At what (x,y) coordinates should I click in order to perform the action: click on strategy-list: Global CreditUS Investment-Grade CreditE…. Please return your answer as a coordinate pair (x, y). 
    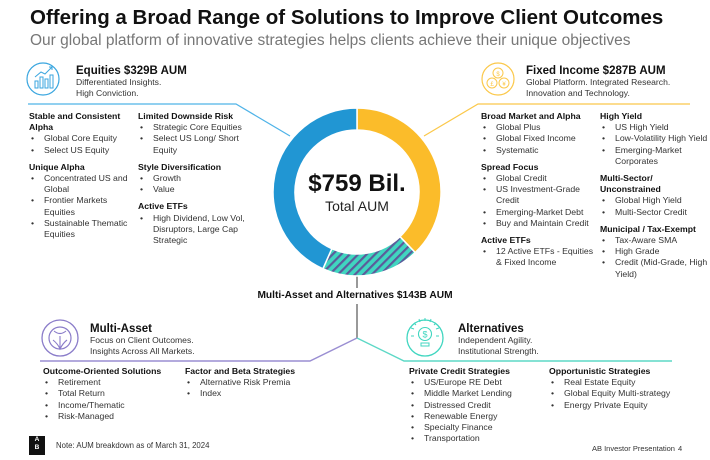
    Looking at the image, I should click on (541, 201).